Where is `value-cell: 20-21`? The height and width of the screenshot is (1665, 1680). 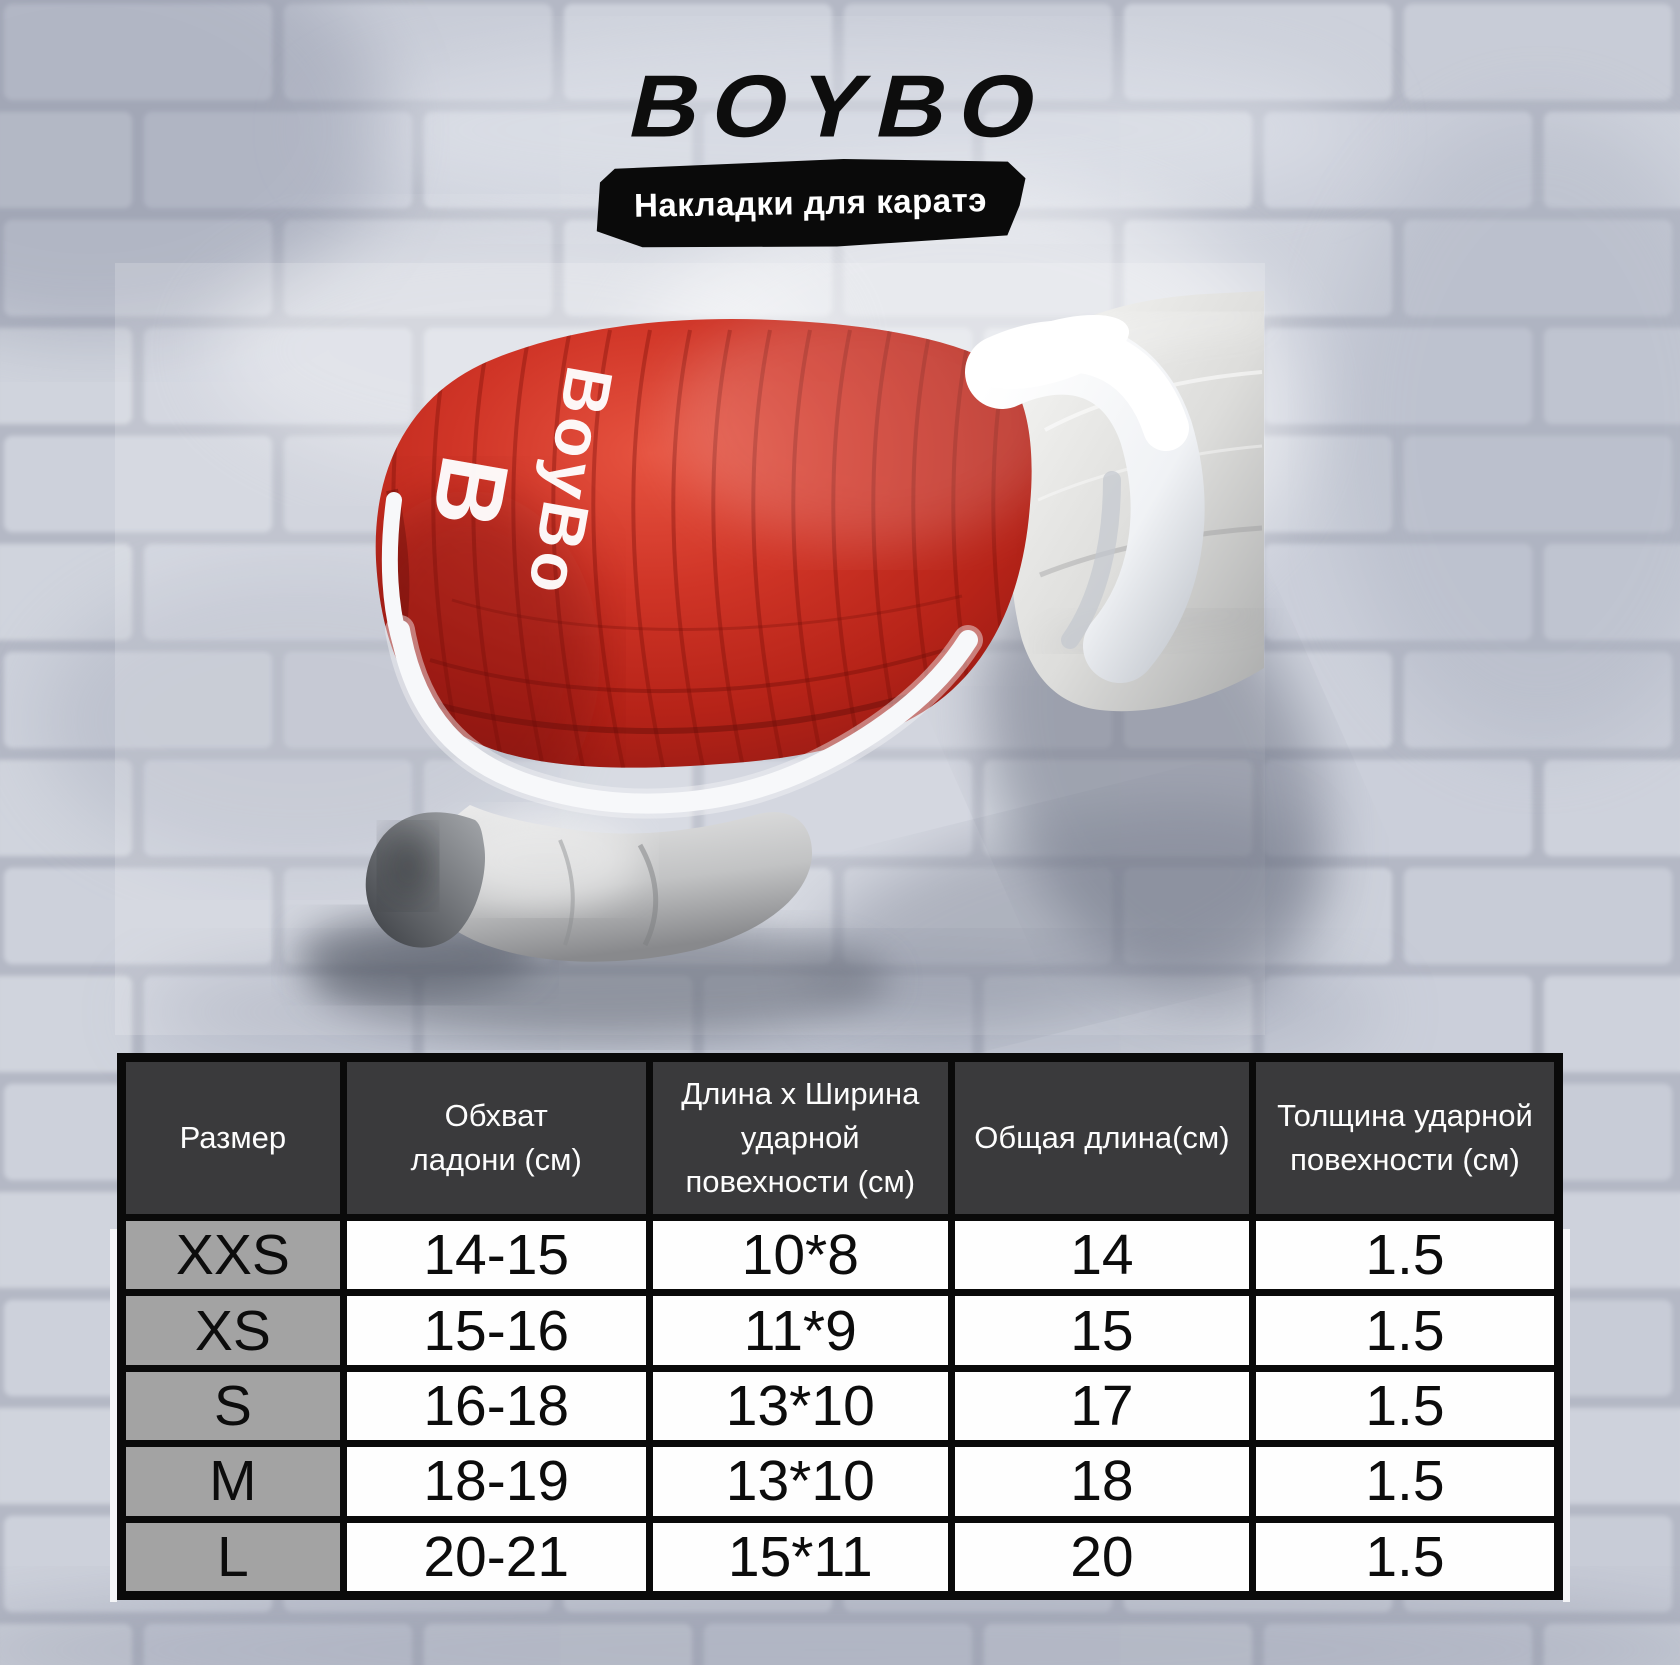
value-cell: 20-21 is located at coordinates (496, 1556).